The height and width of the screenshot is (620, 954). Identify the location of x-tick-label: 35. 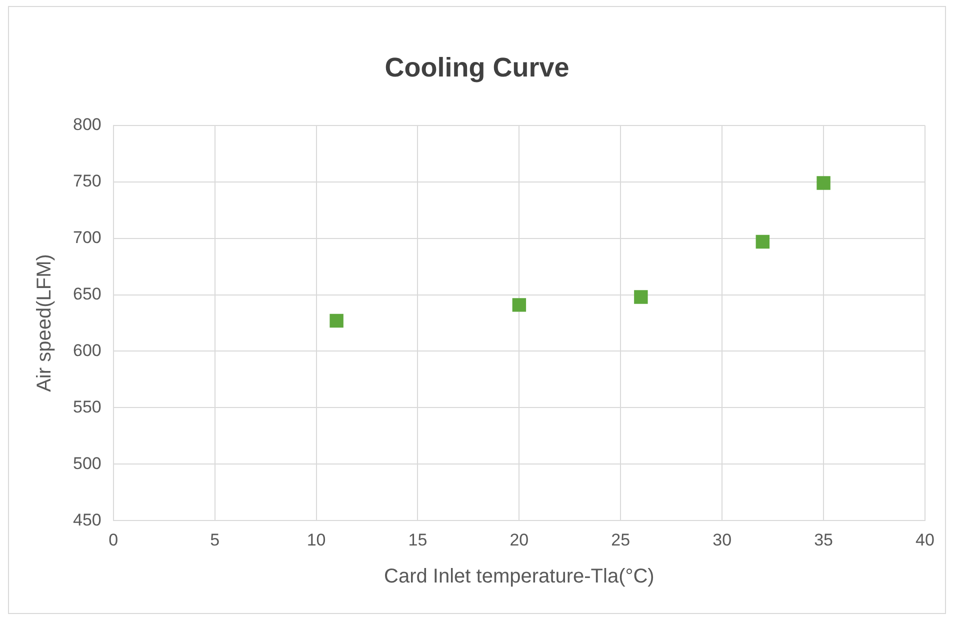
(824, 540).